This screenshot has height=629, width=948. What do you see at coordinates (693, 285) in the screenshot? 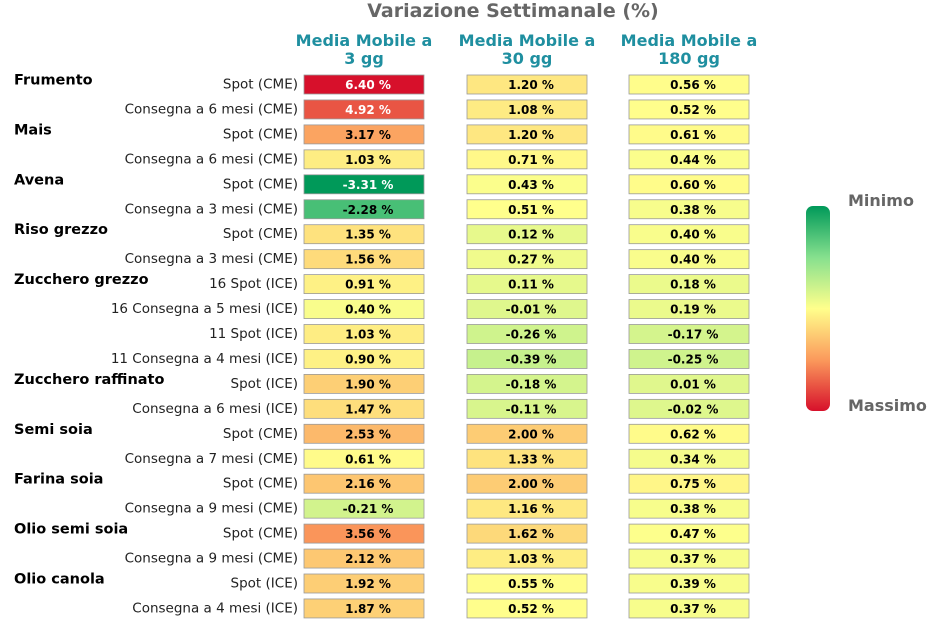
I see `cell-value-label: 0.18 %` at bounding box center [693, 285].